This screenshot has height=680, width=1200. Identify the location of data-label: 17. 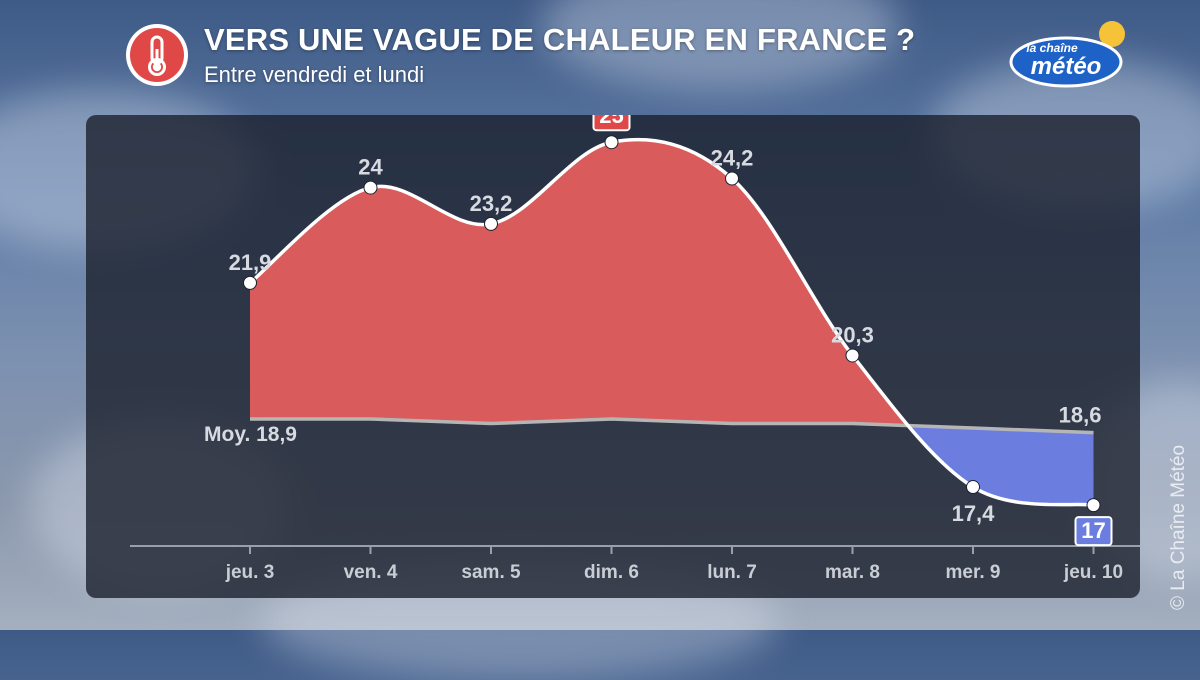
(1093, 530).